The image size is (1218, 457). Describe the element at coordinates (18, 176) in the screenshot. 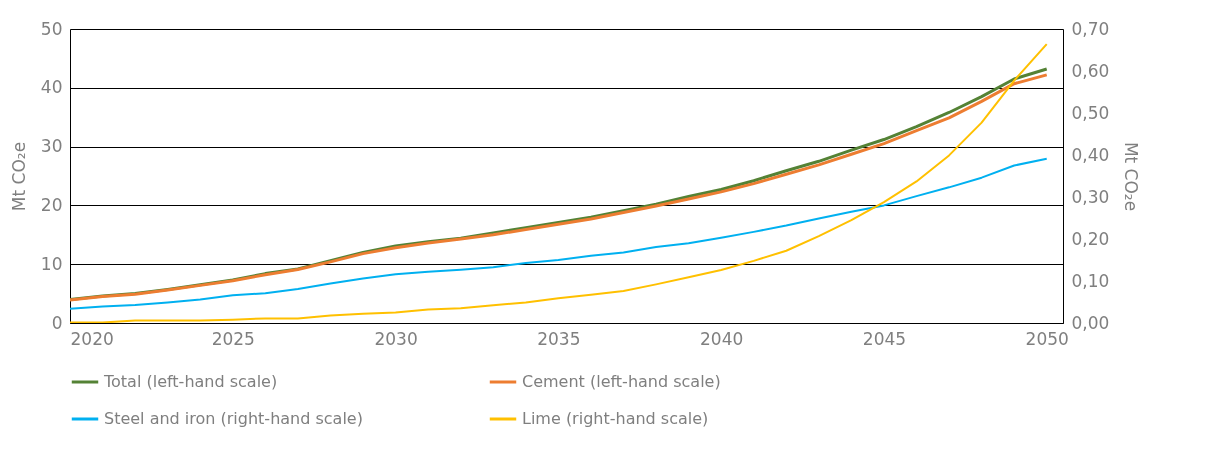

I see `y-axis-title: Mt CO₂e` at that location.